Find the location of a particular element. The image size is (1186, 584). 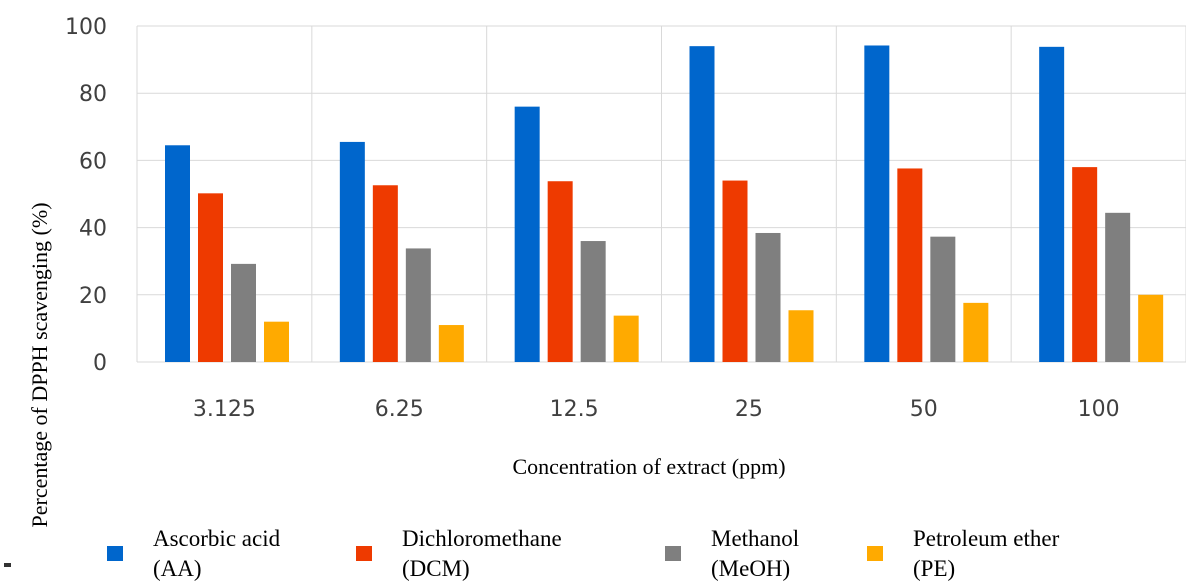

y-axis-ticks: 0 20 40 60 80 100 is located at coordinates (86, 195).